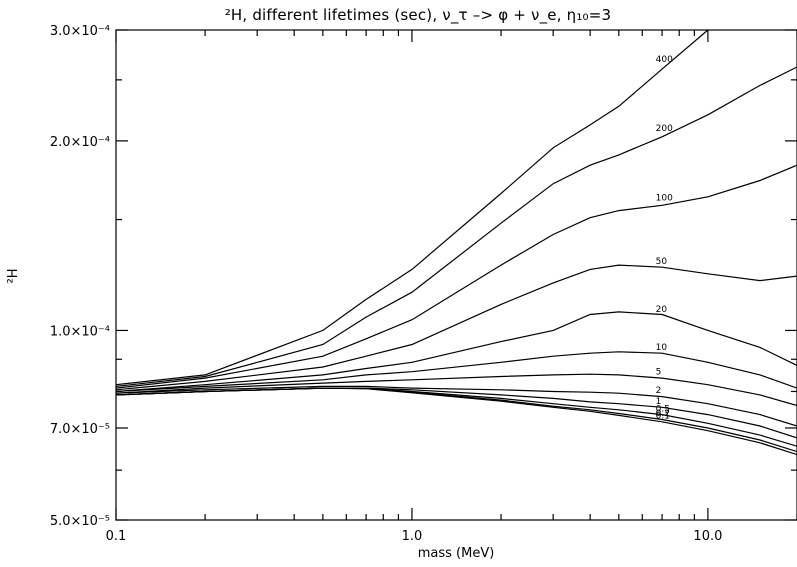 The width and height of the screenshot is (797, 567). I want to click on y-tick-label-7-0-10: 7.0×10⁻⁵, so click(80, 429).